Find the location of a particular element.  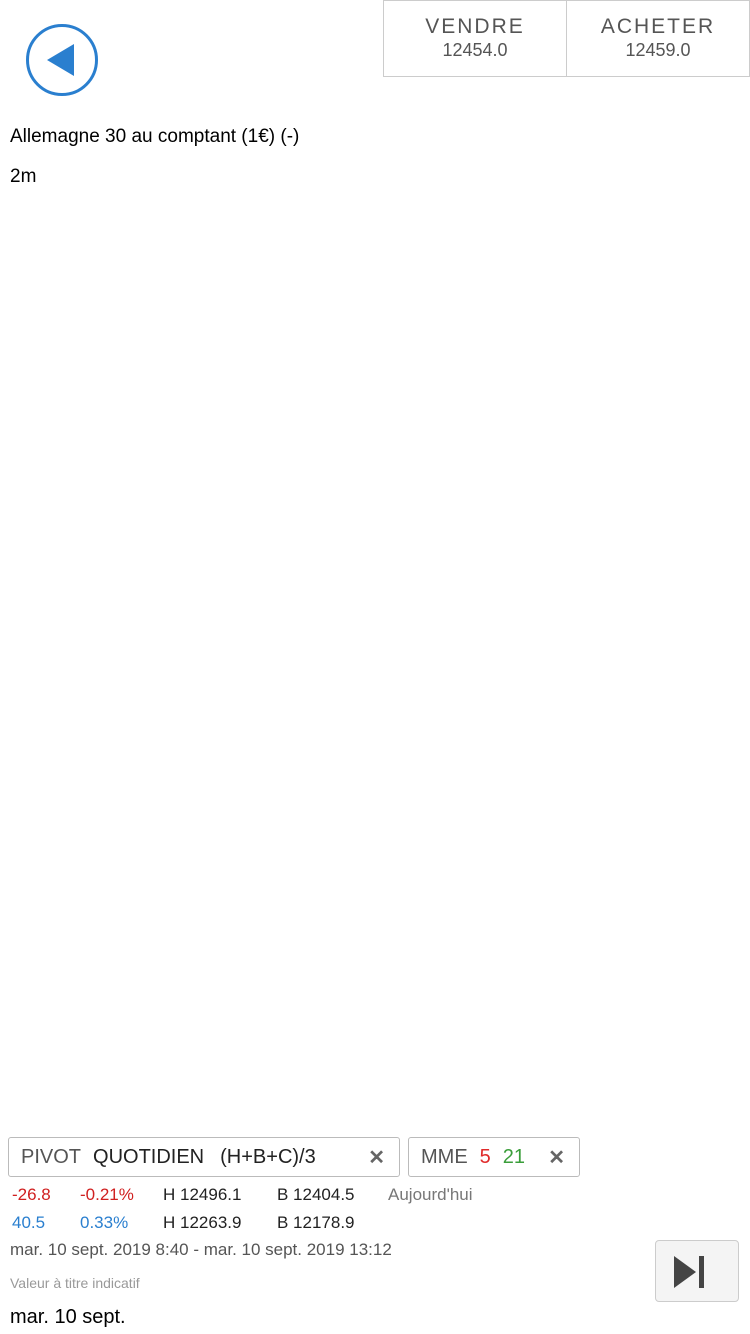

legend-entry: 21 is located at coordinates (514, 1156).